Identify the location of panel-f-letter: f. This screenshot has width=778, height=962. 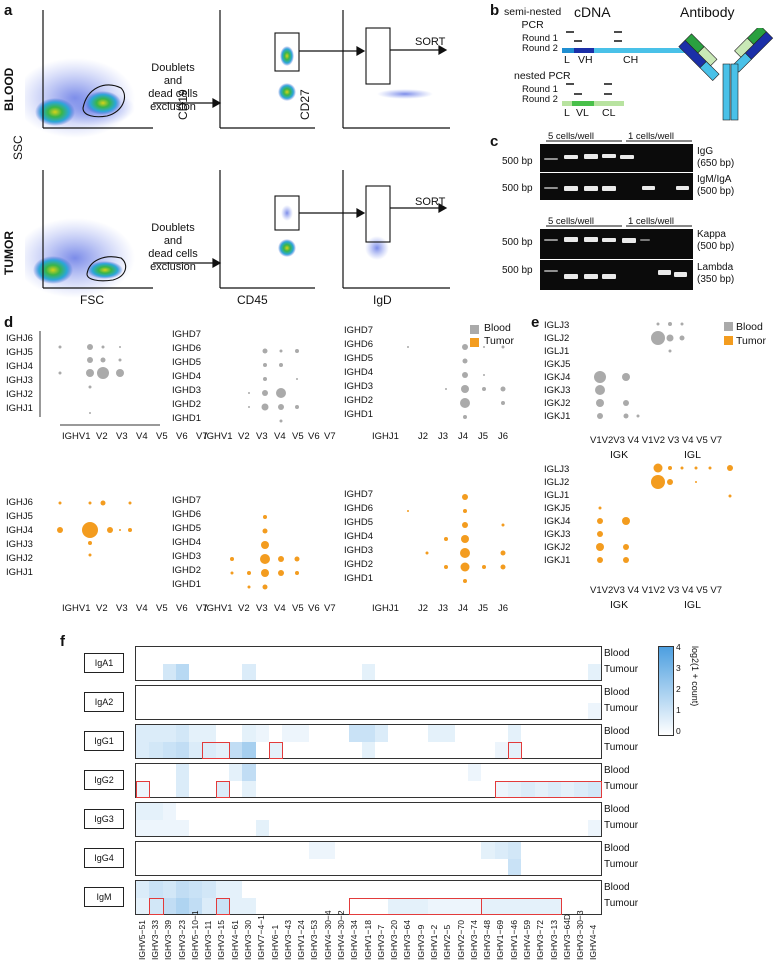
(62, 641).